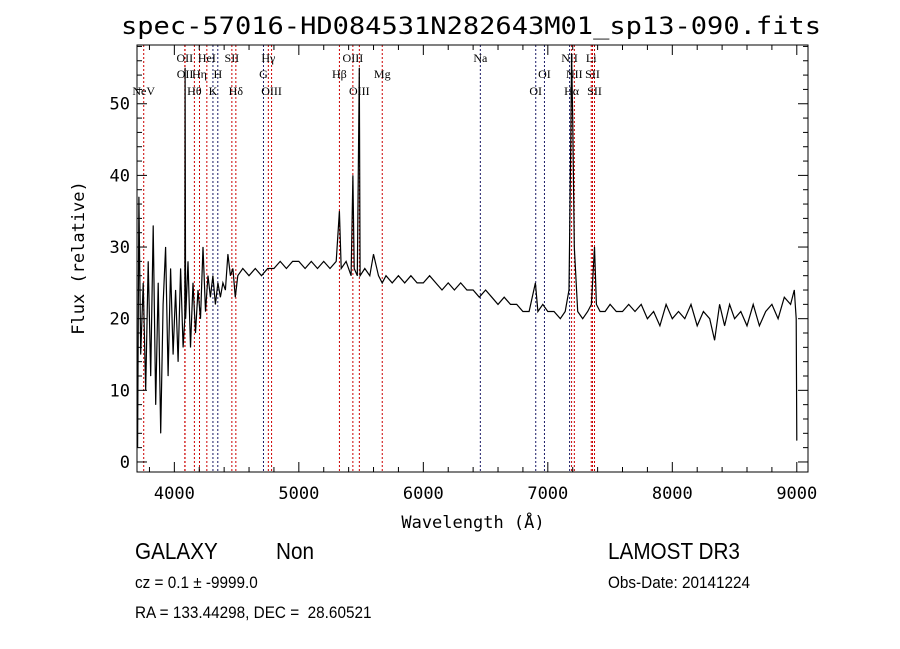  I want to click on y-tick-label: 50, so click(120, 105).